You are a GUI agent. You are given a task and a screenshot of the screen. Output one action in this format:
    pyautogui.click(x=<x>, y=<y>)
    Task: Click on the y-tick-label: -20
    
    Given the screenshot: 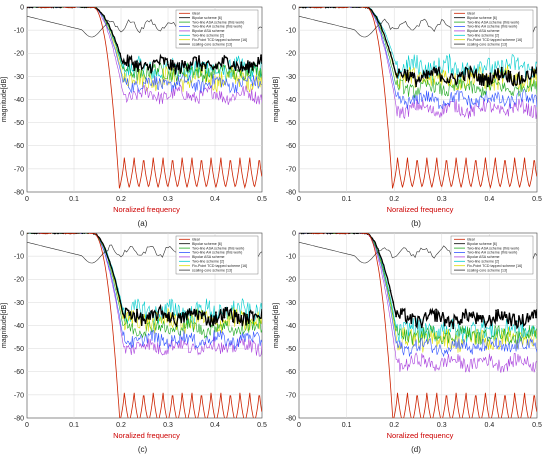 What is the action you would take?
    pyautogui.click(x=291, y=280)
    